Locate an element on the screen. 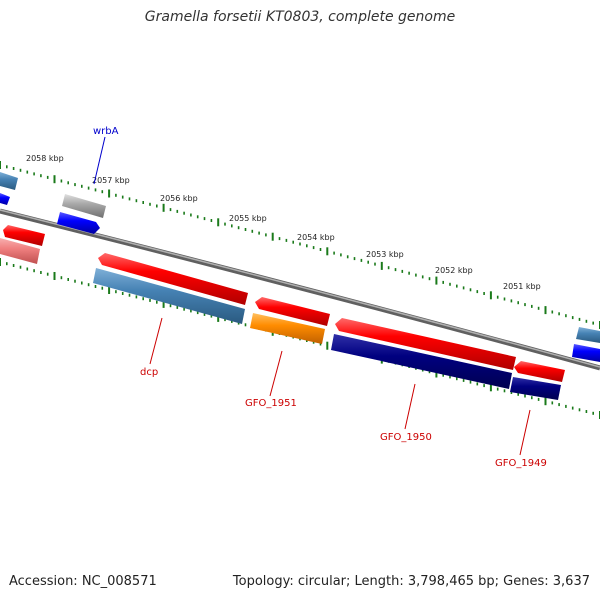  gene-label-wrba: wrbA is located at coordinates (106, 131).